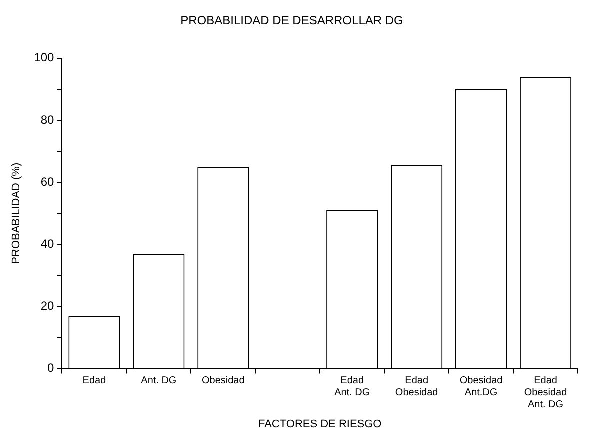 The image size is (592, 439). I want to click on x-tick-label: Obesidad, so click(223, 381).